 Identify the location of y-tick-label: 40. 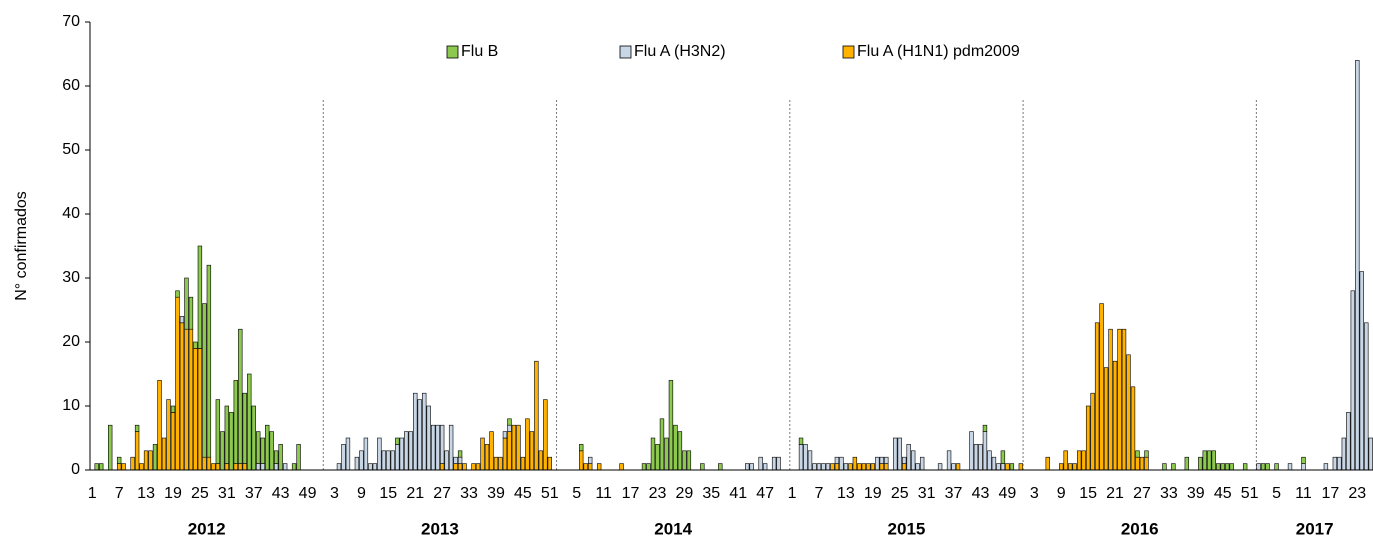
(71, 213).